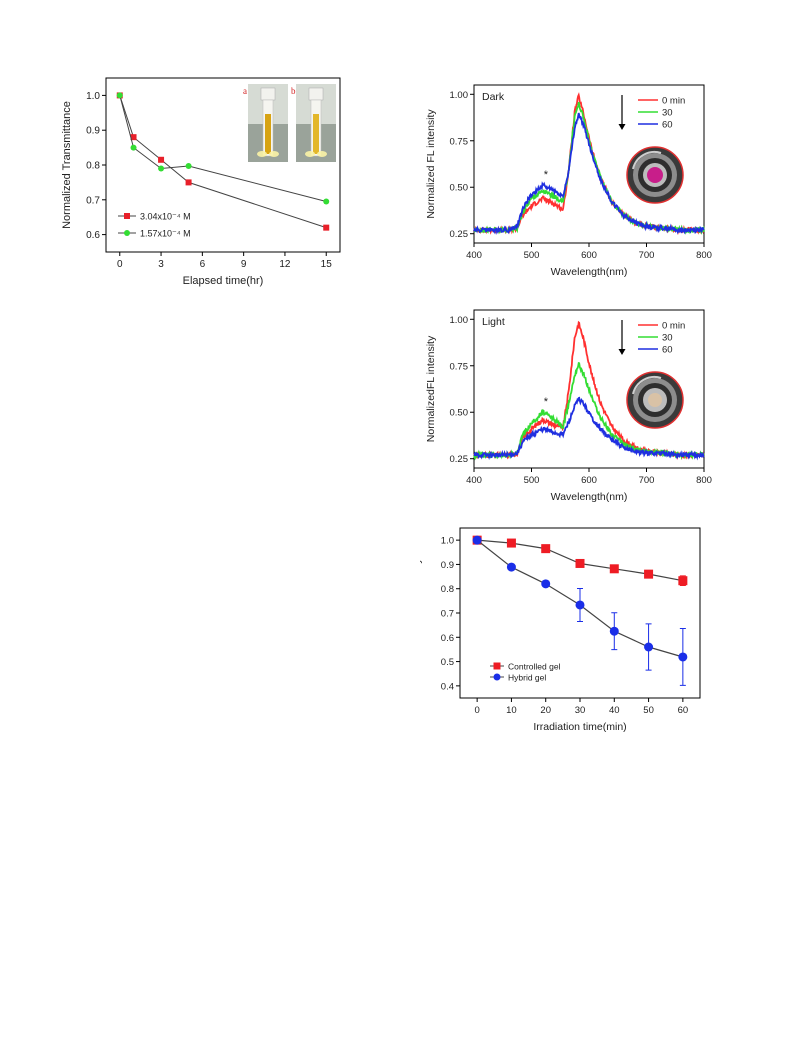 The height and width of the screenshot is (1057, 793). What do you see at coordinates (648, 710) in the screenshot?
I see `x-tick-label: 50` at bounding box center [648, 710].